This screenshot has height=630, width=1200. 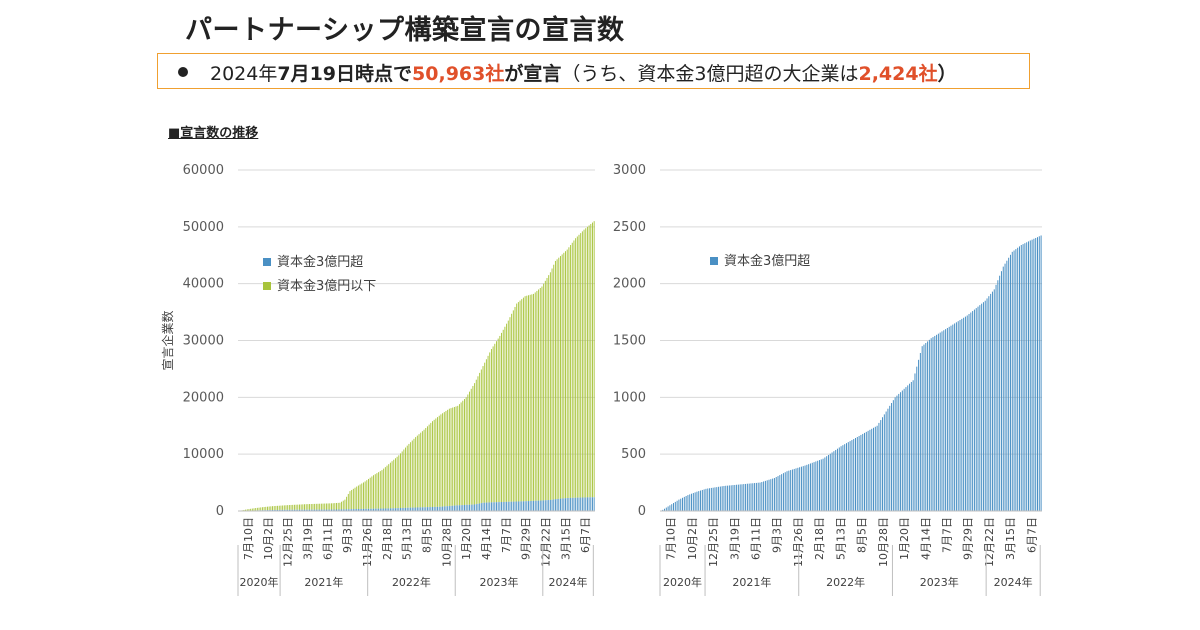 I want to click on legend-swatch-large, so click(x=714, y=261).